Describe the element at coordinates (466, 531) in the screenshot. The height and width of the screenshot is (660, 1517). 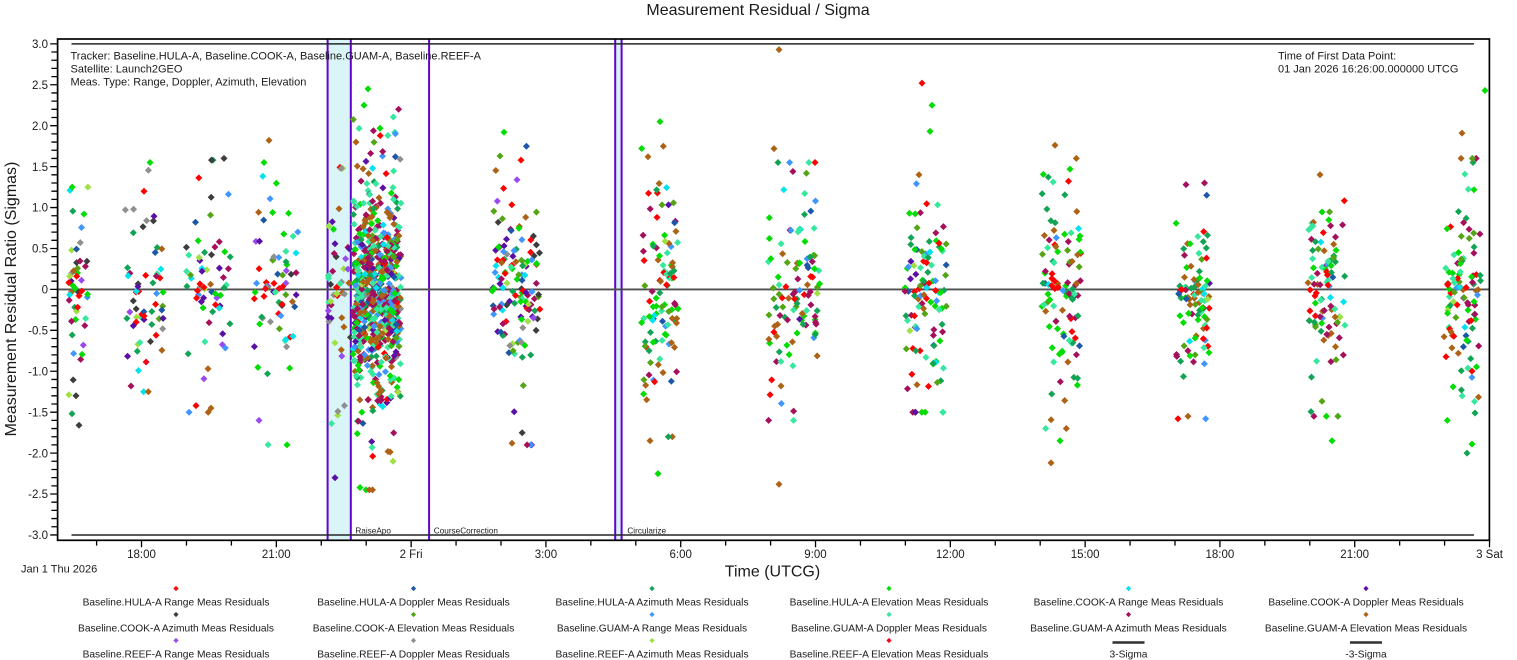
I see `svg-text: CourseCorrection` at that location.